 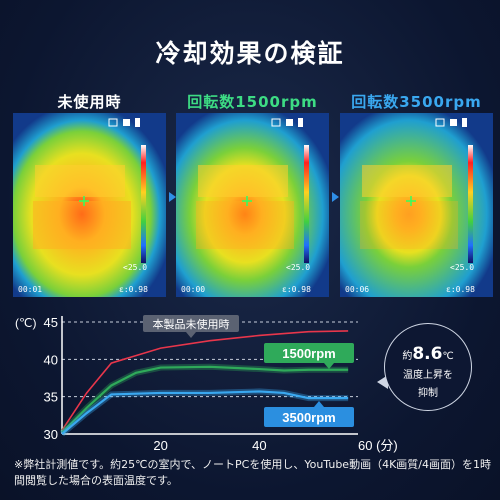 What do you see at coordinates (382, 382) in the screenshot?
I see `callout-tail` at bounding box center [382, 382].